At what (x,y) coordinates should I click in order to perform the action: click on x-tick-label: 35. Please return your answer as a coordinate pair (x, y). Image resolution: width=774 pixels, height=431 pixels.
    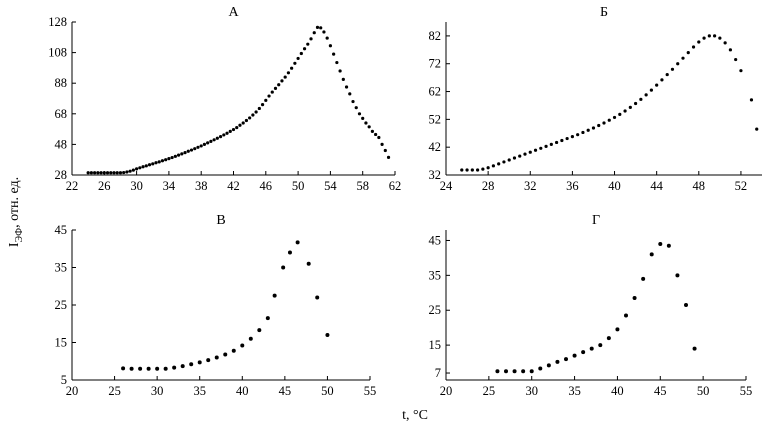
    Looking at the image, I should click on (199, 391).